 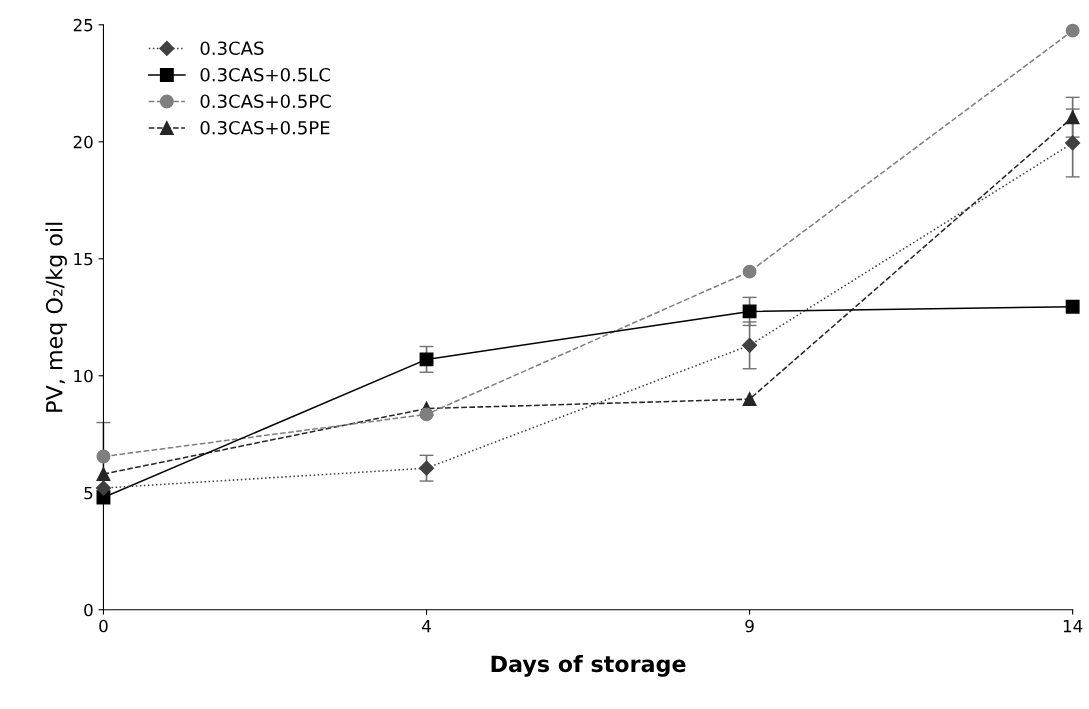 What do you see at coordinates (749, 626) in the screenshot?
I see `x-tick-label: 9` at bounding box center [749, 626].